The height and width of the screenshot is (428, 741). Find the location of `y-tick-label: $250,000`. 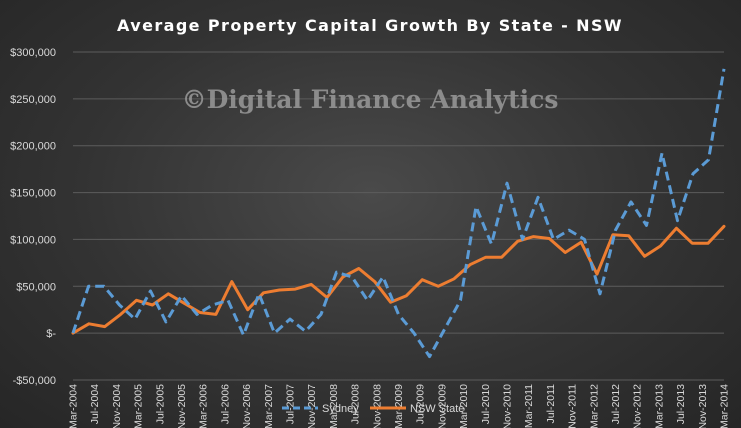

y-tick-label: $250,000 is located at coordinates (33, 100).